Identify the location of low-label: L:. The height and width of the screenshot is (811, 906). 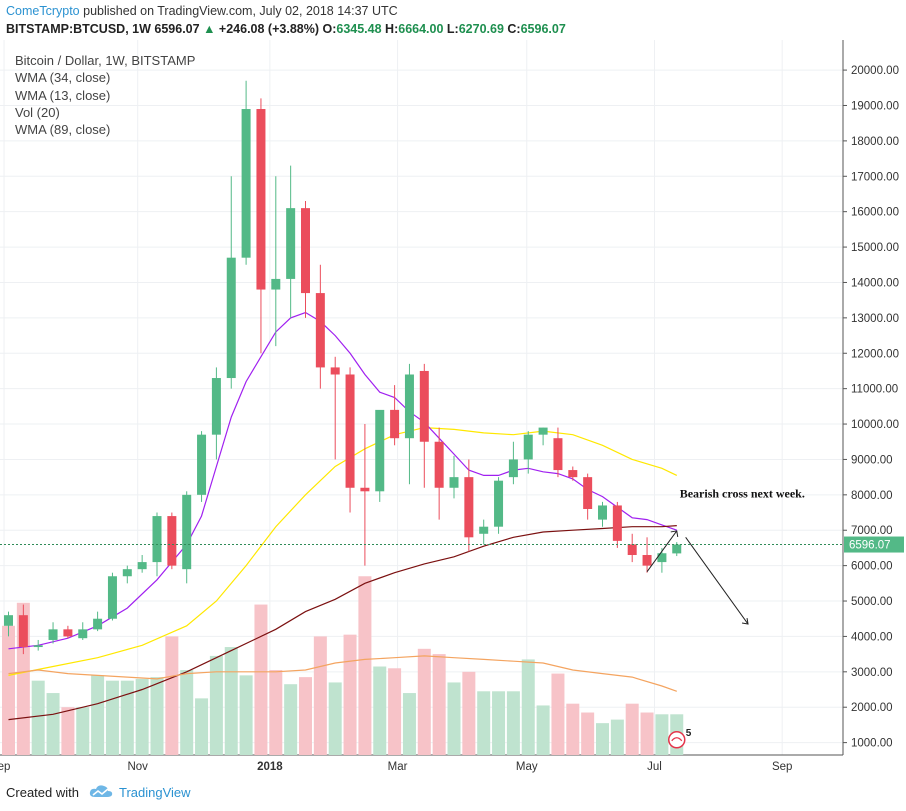
(452, 29).